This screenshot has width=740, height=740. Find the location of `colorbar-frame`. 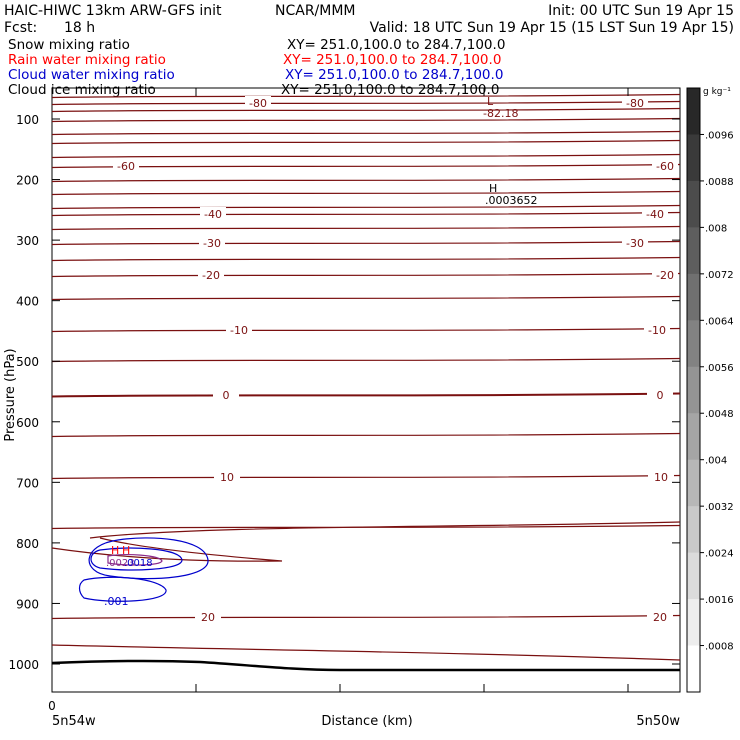

colorbar-frame is located at coordinates (693, 390).